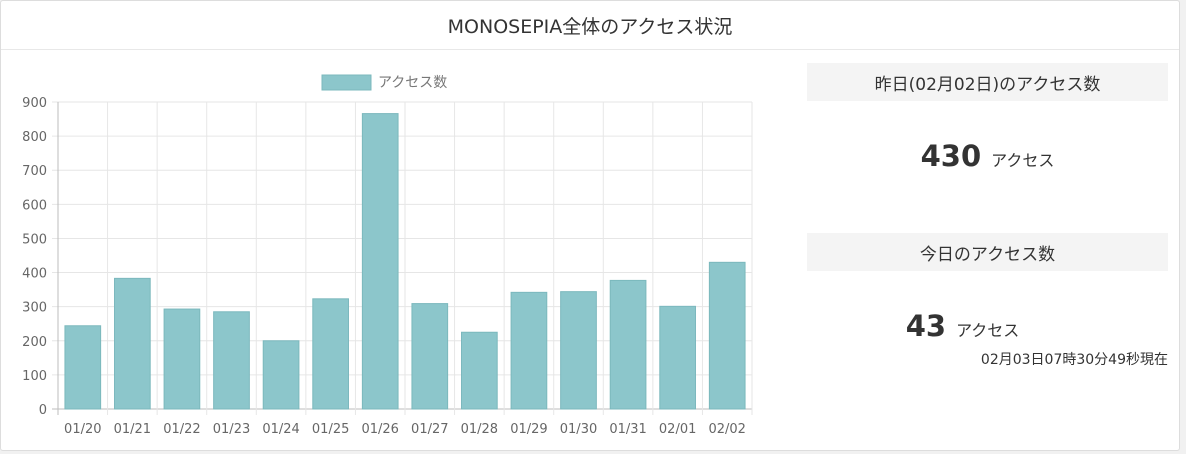 This screenshot has width=1186, height=454. I want to click on today-count: 43, so click(926, 326).